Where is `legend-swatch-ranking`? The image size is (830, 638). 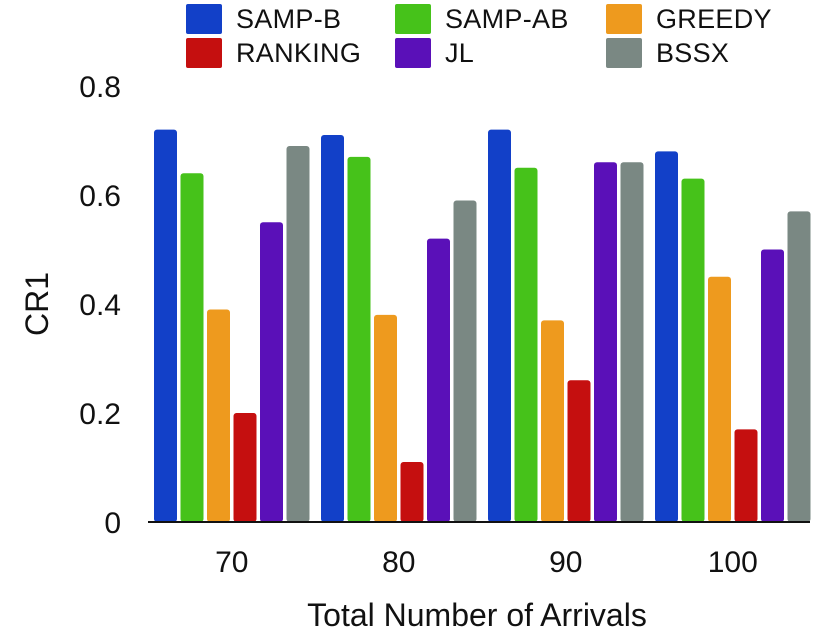
legend-swatch-ranking is located at coordinates (204, 53).